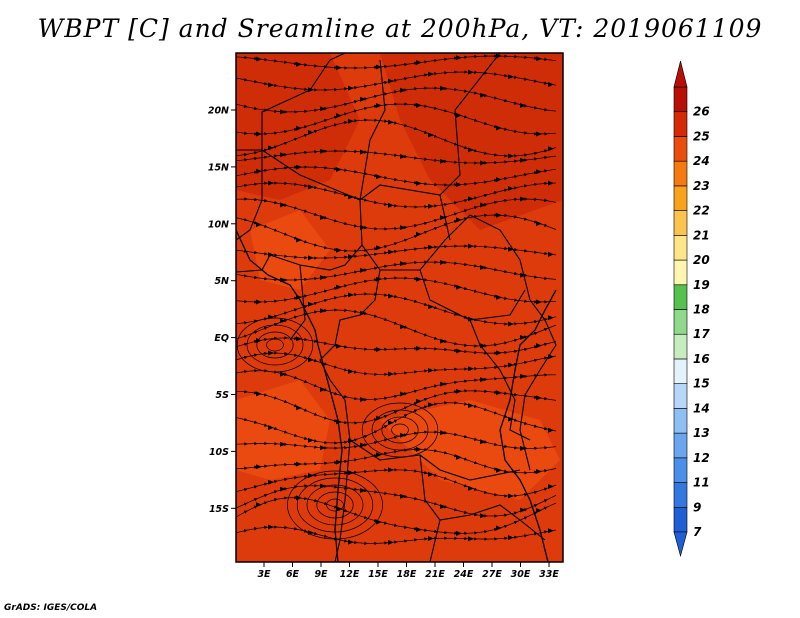  Describe the element at coordinates (701, 161) in the screenshot. I see `colorbar-label: 24` at that location.